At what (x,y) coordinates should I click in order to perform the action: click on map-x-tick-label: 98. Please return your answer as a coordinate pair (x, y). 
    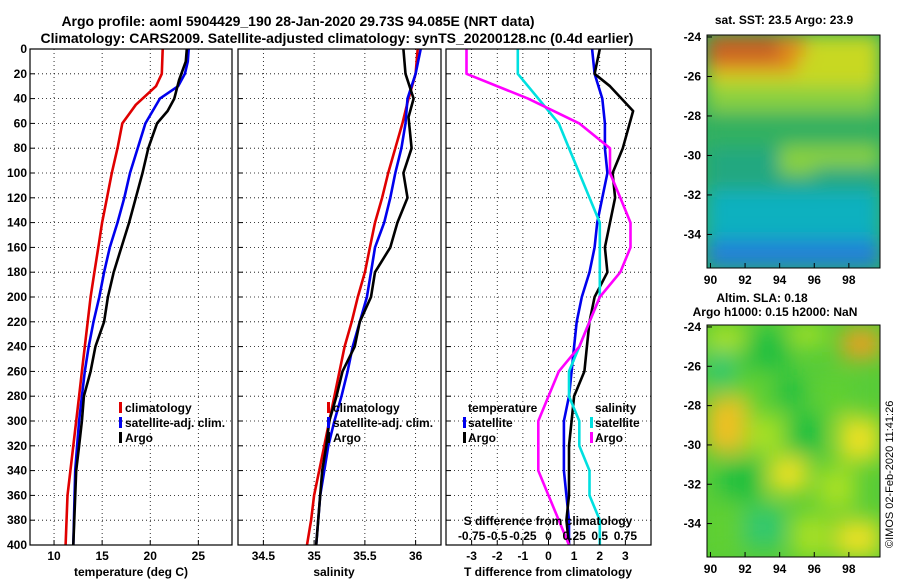
    Looking at the image, I should click on (849, 569).